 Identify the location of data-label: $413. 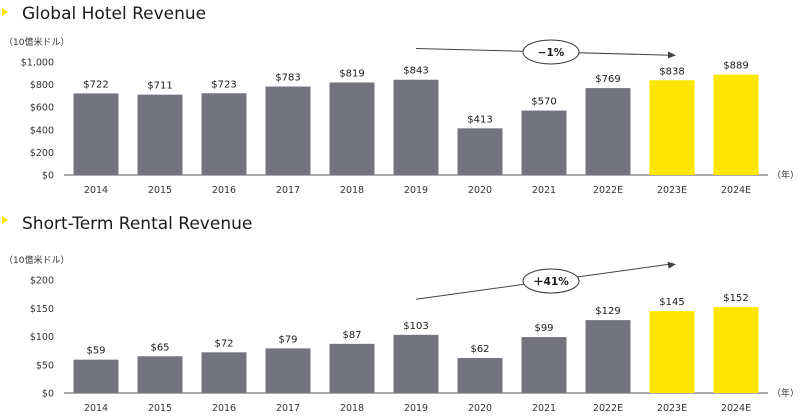
(479, 119).